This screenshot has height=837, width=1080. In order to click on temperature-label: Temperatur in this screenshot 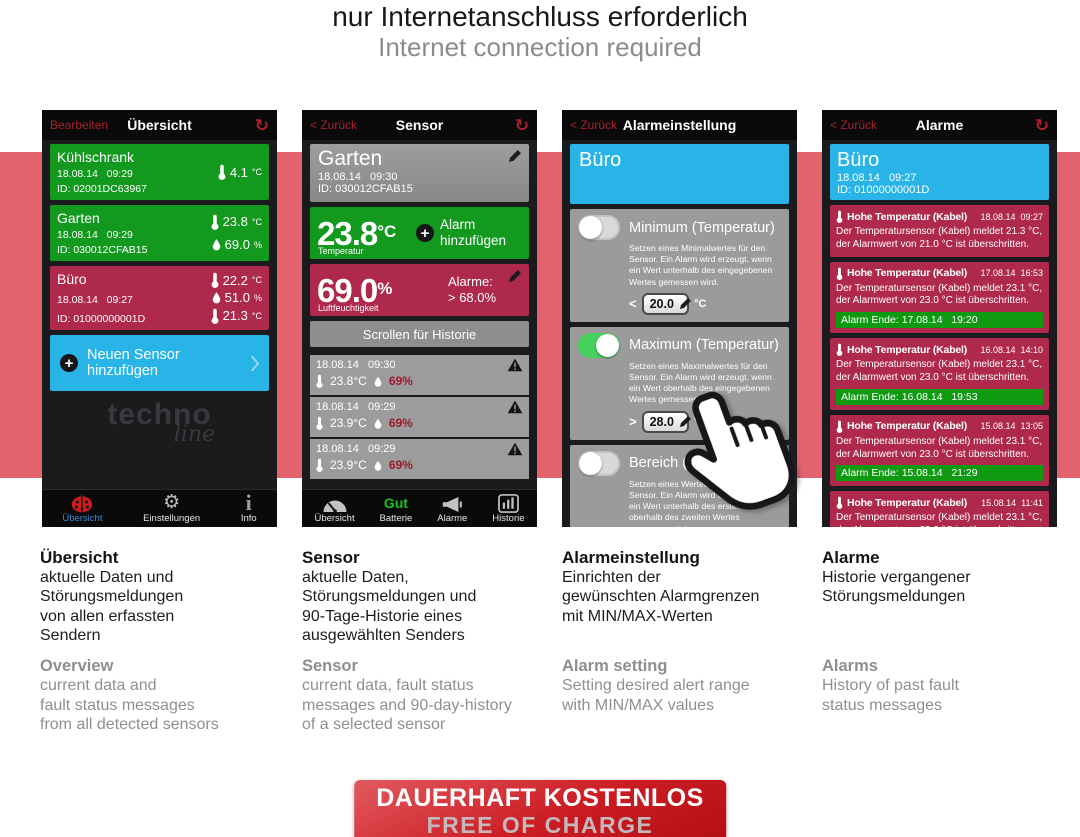, I will do `click(341, 251)`.